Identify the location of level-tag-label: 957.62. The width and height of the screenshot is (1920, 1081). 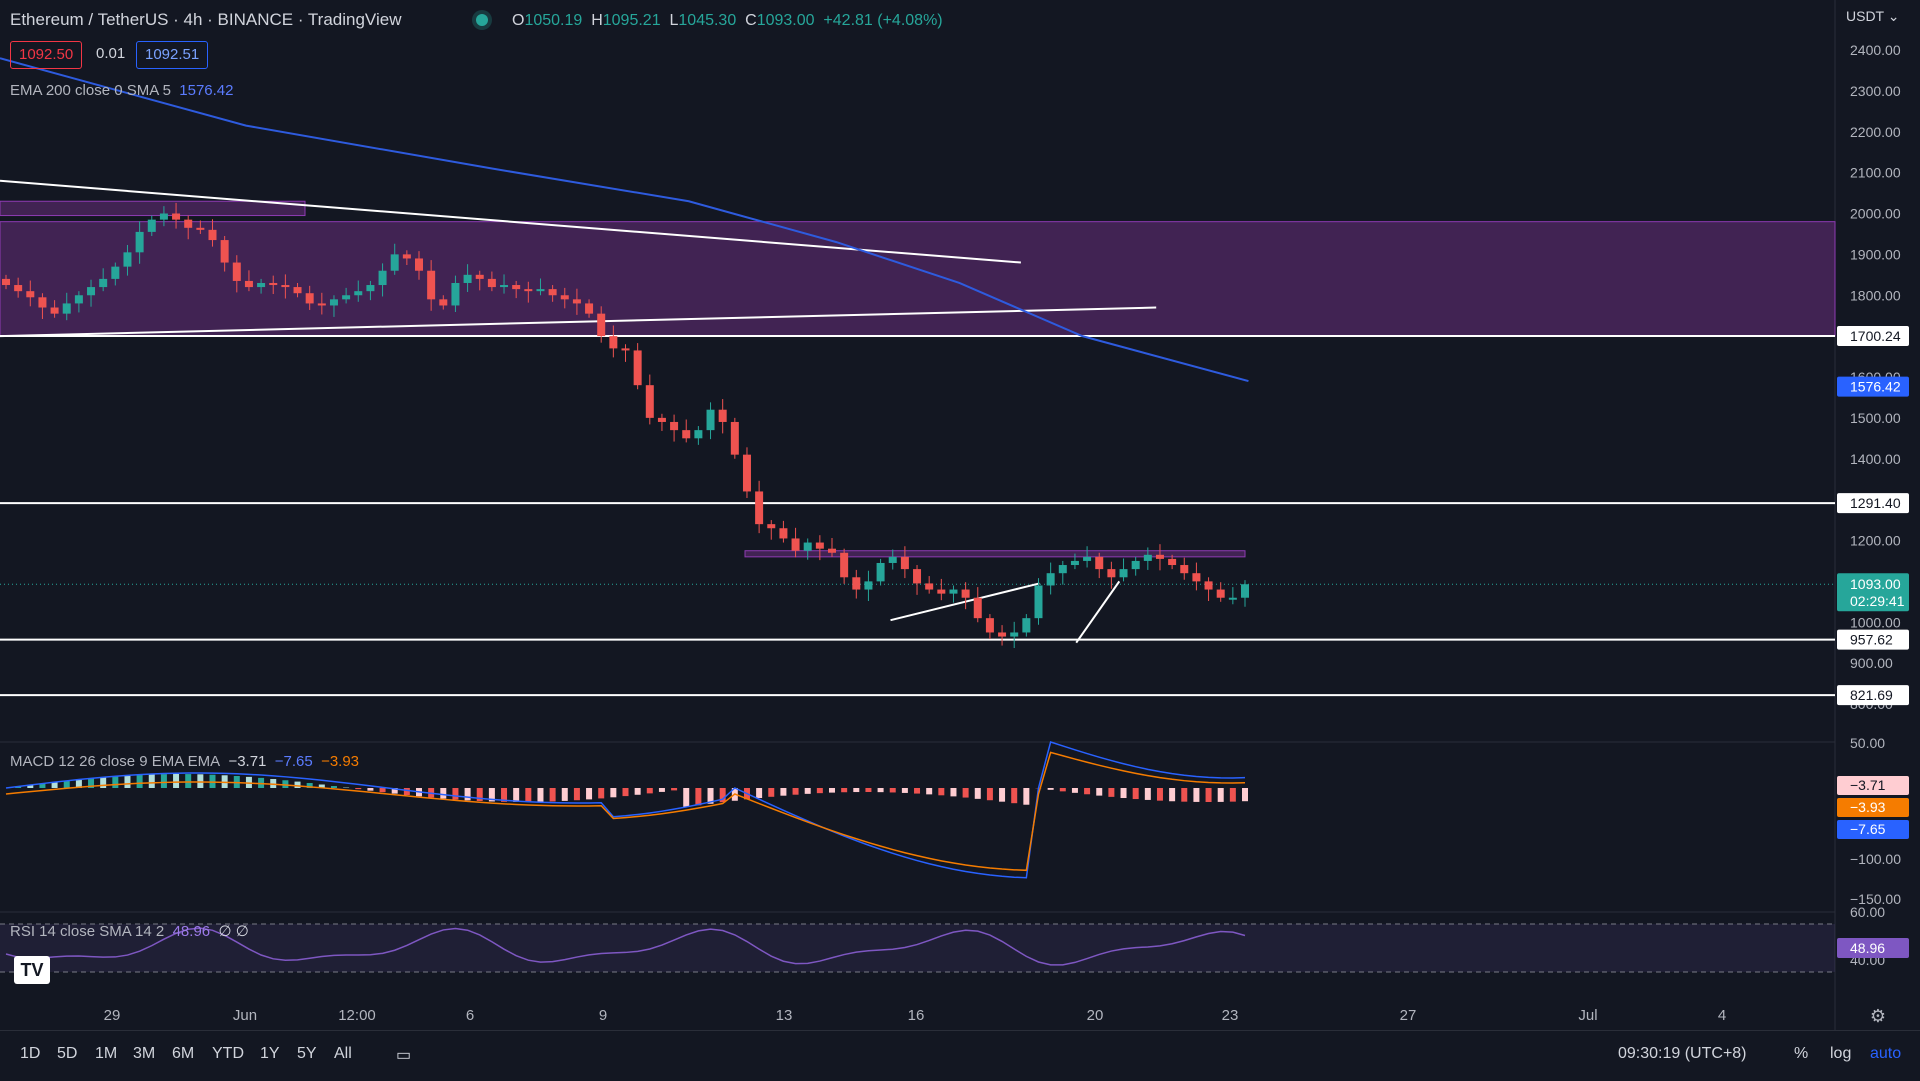
(1871, 640).